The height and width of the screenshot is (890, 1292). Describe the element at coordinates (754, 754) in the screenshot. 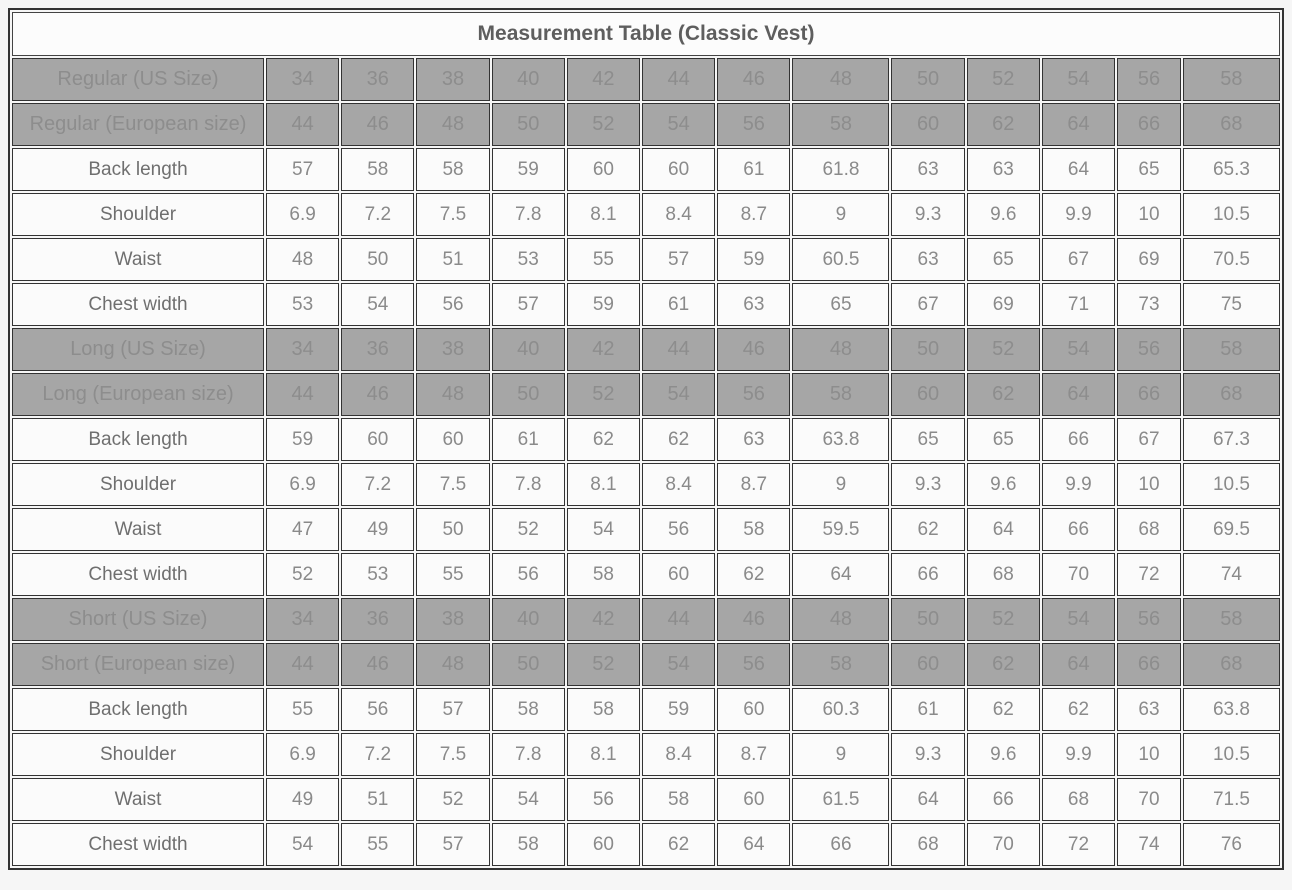

I see `value-cell: 8.7` at that location.